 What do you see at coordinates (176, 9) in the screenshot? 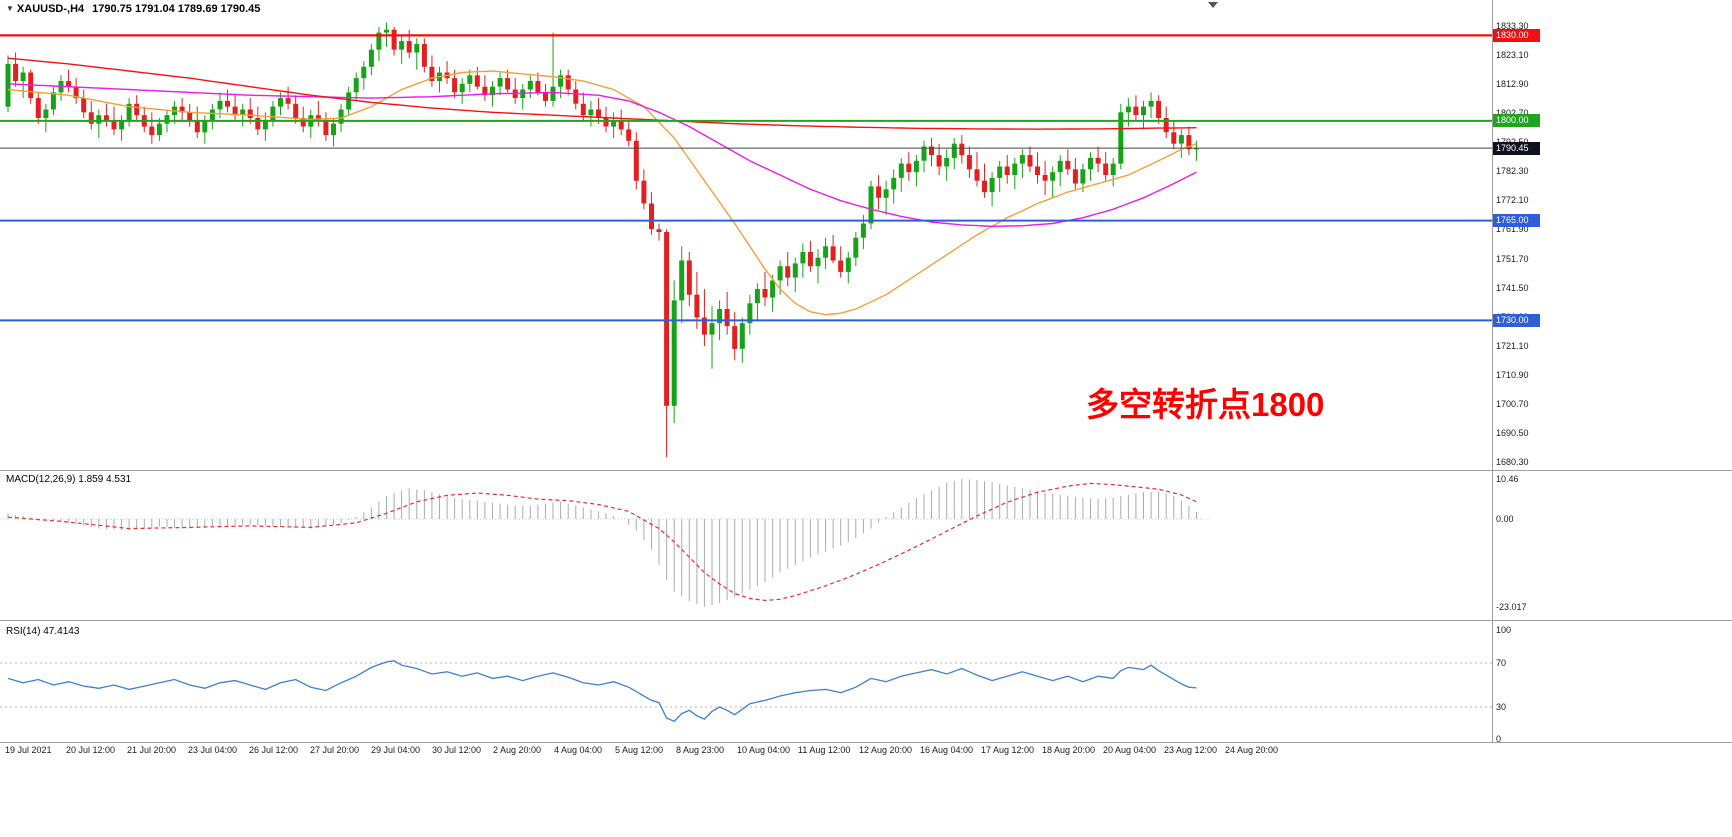
I see `quote-ohlc-values: 1790.75 1791.04 1789.69 1790.45` at bounding box center [176, 9].